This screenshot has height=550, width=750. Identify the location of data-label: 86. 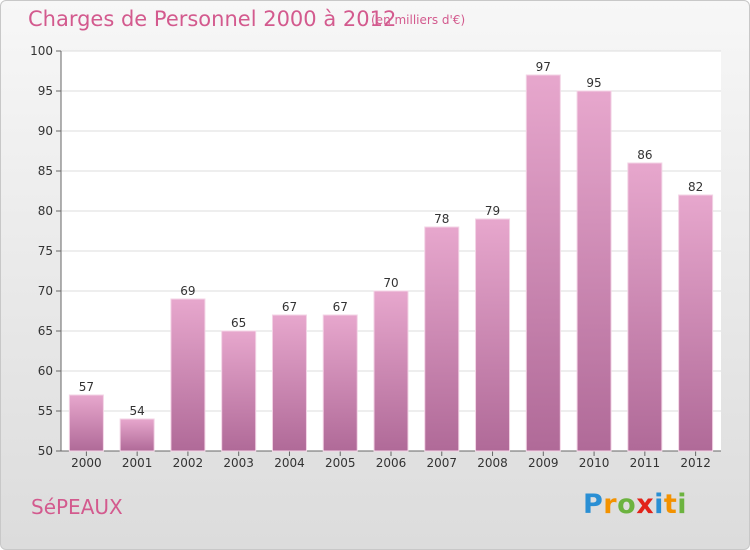
(644, 155).